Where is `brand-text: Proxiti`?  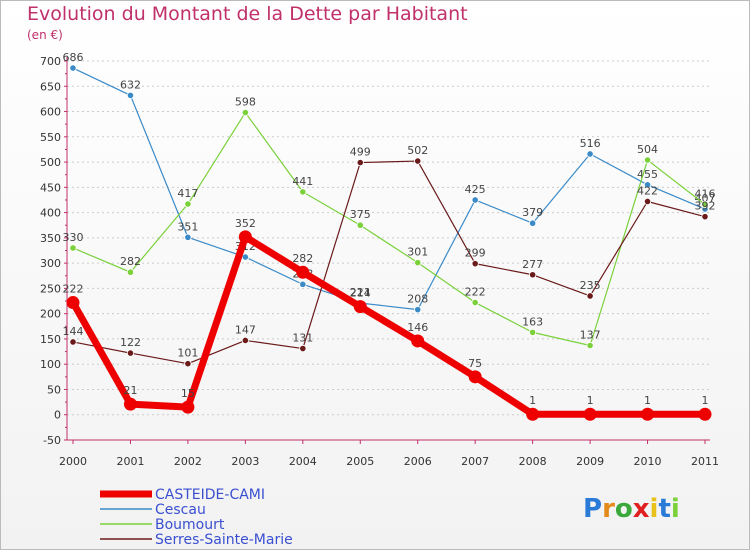 brand-text: Proxiti is located at coordinates (631, 509).